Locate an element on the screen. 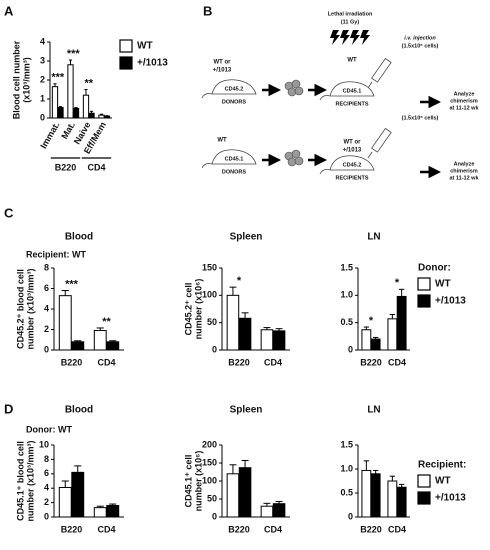 This screenshot has width=490, height=550. donor-text: WT is located at coordinates (222, 141).